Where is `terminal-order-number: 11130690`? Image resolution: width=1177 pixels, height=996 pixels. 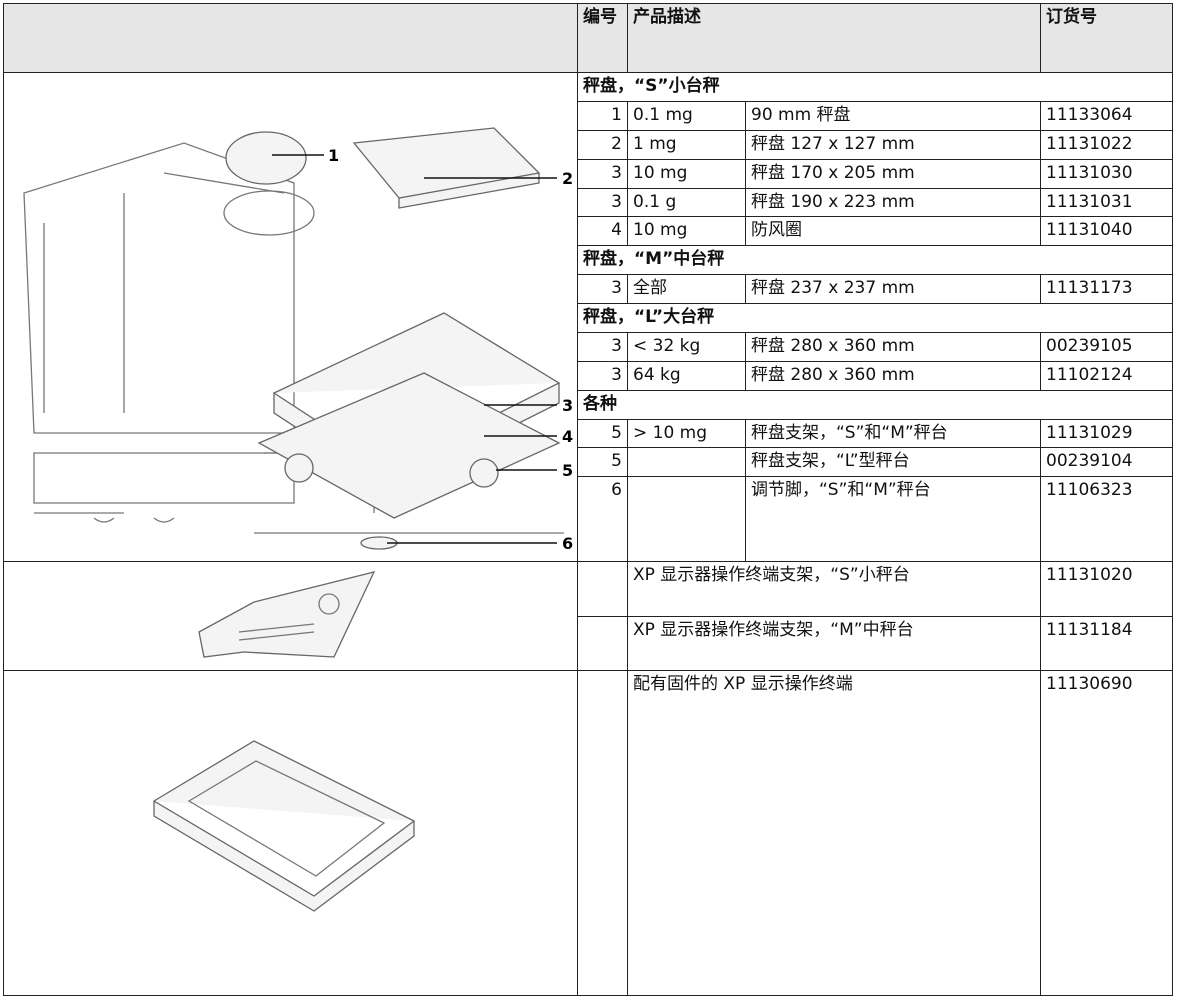
terminal-order-number: 11130690 is located at coordinates (1106, 833).